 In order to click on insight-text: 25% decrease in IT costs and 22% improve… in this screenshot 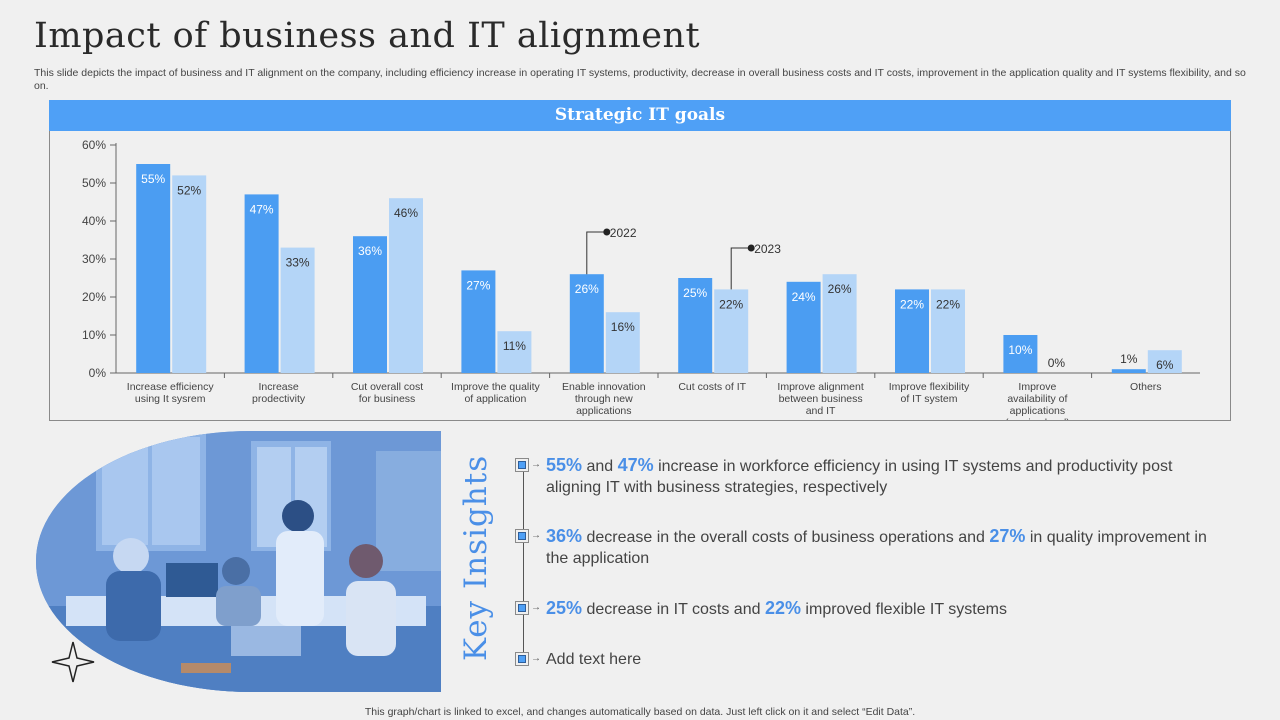, I will do `click(776, 608)`.